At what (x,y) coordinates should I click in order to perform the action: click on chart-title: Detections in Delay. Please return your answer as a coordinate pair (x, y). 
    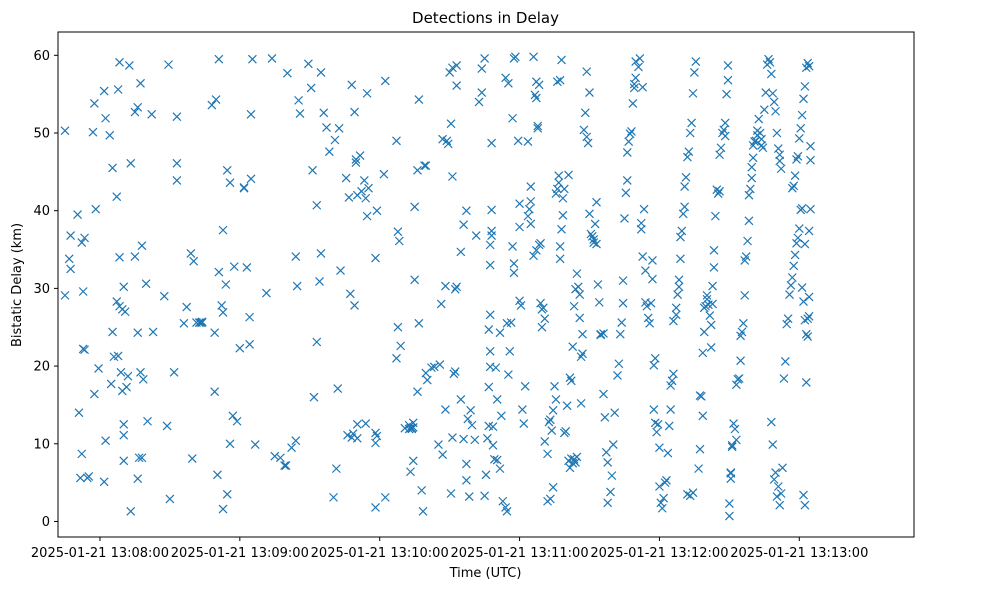
    Looking at the image, I should click on (485, 18).